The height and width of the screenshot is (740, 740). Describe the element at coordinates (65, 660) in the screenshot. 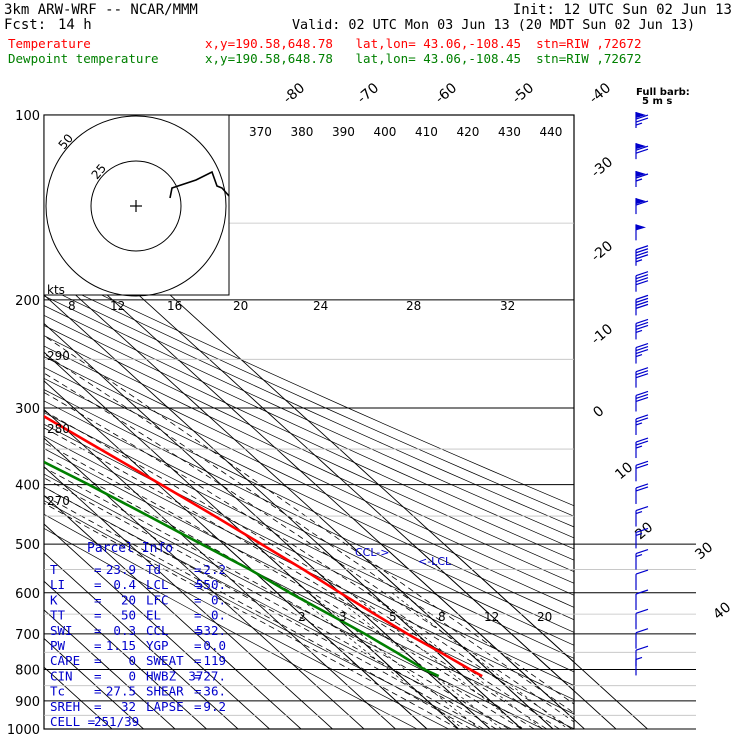

I see `parcel-field-label: CAPE` at that location.